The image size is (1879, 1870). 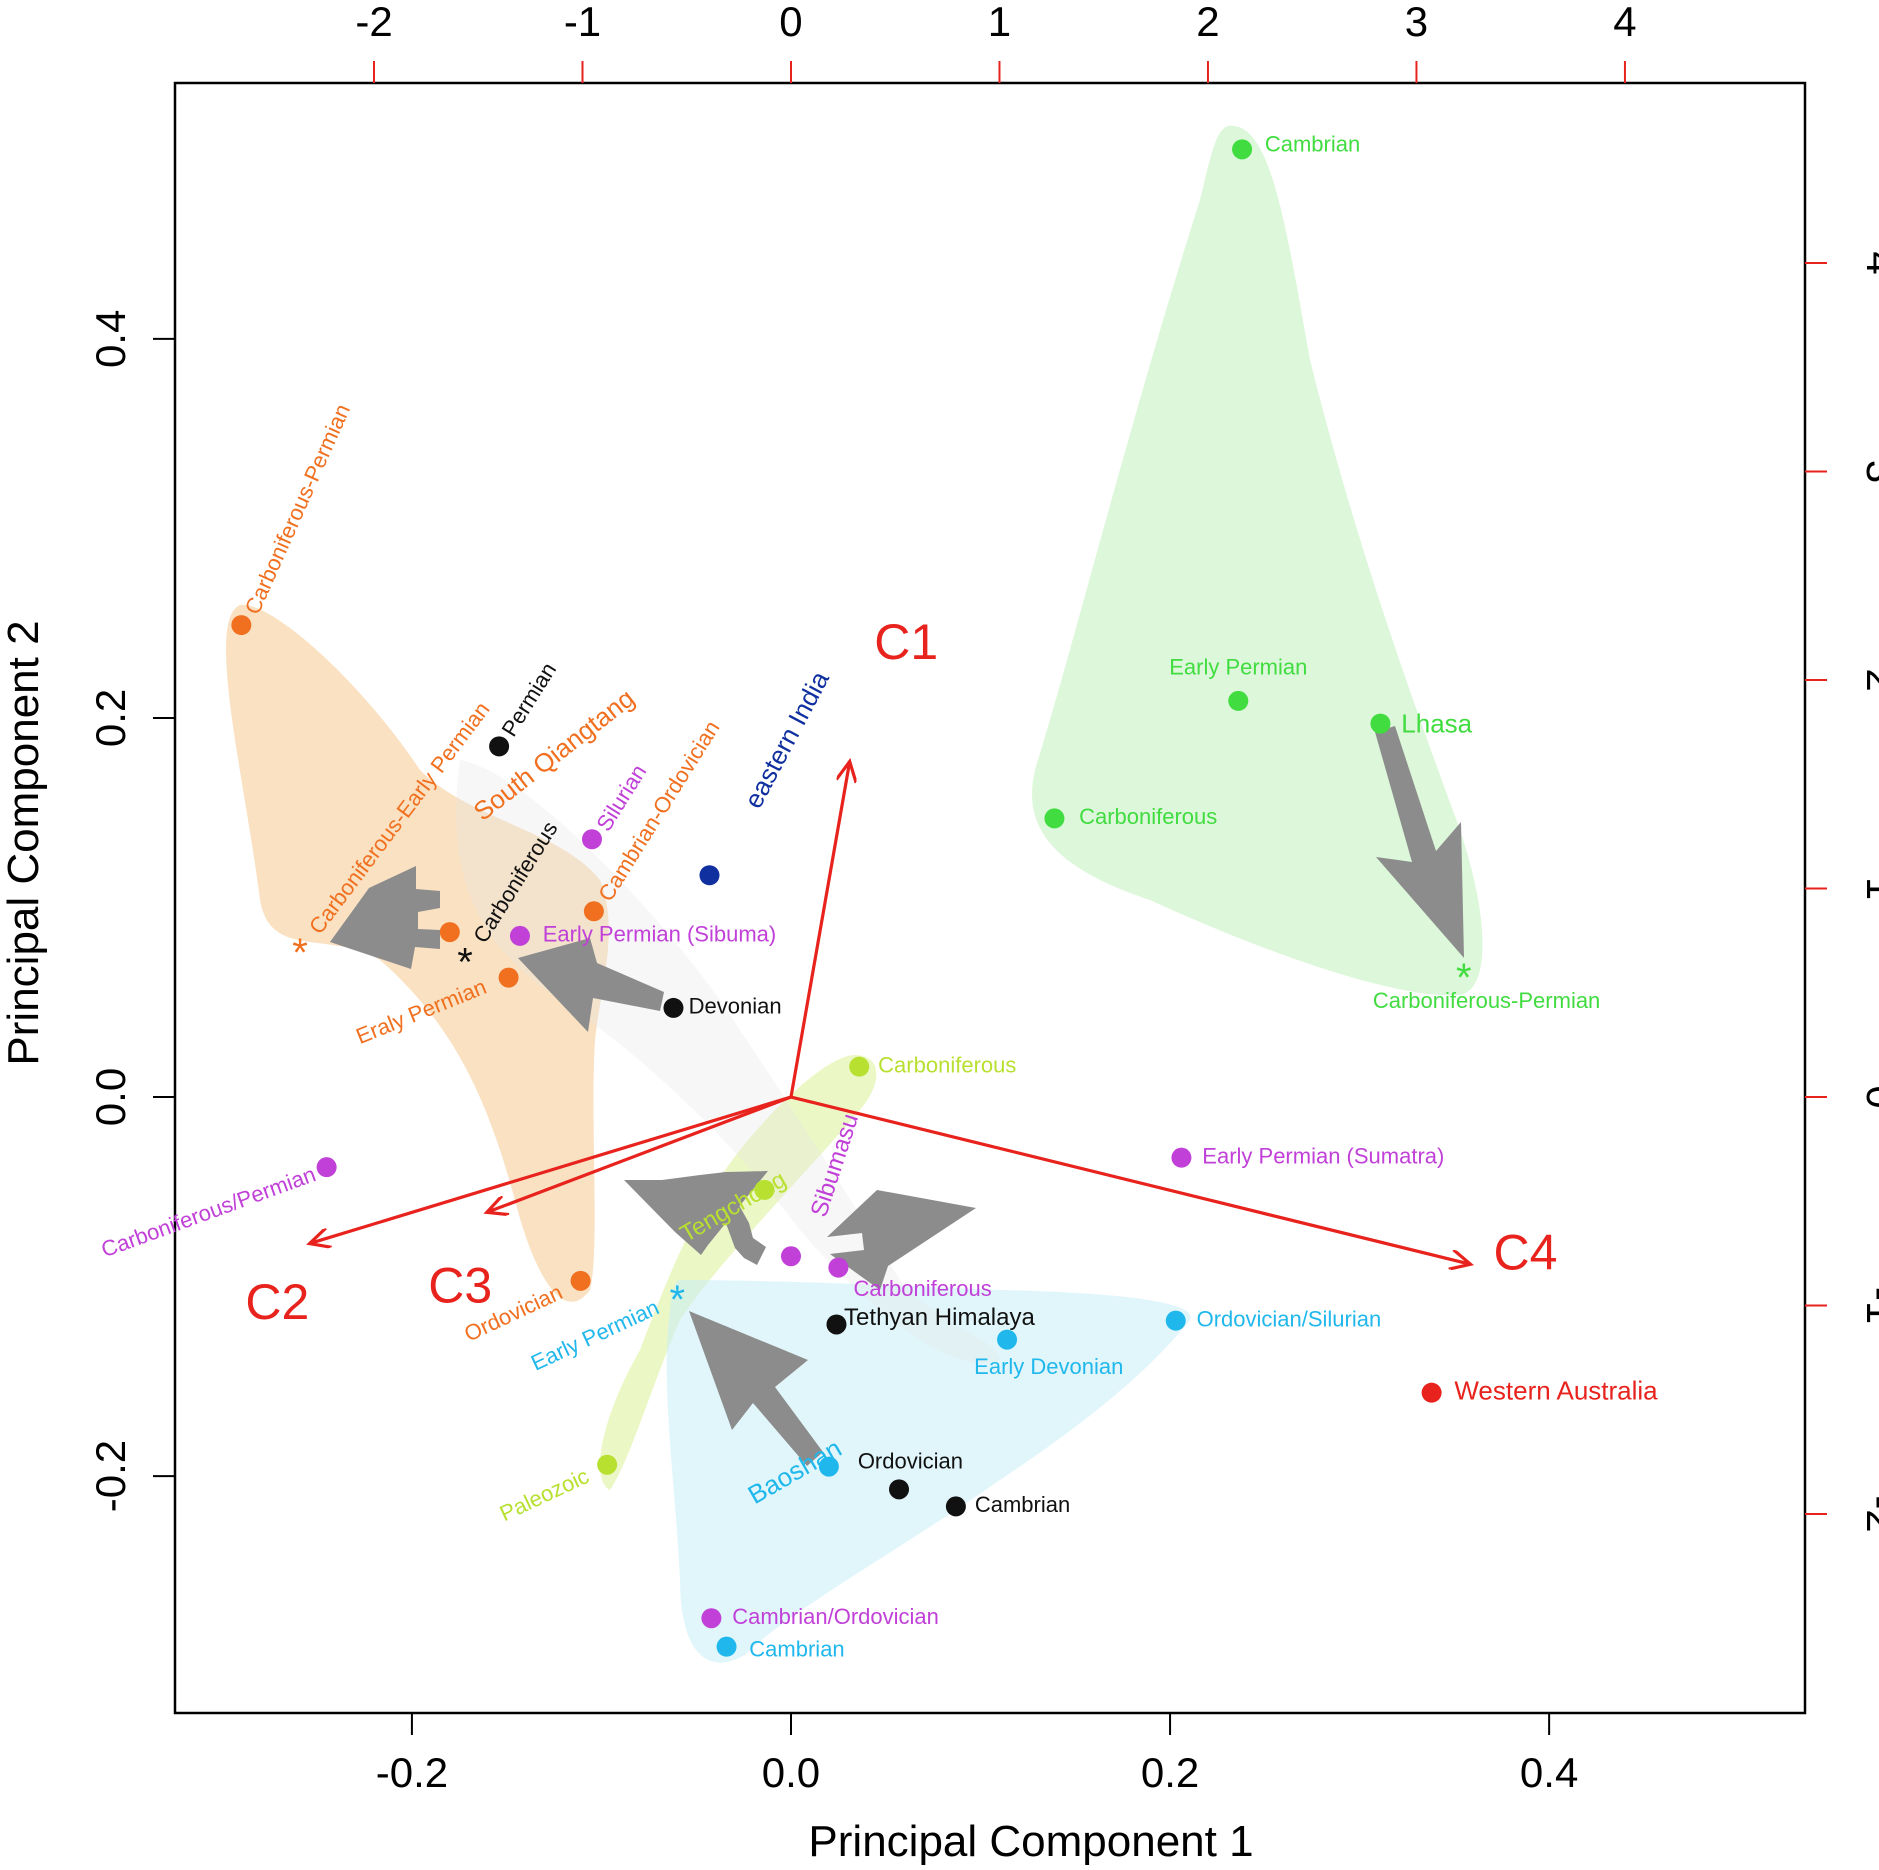 I want to click on y-tick-label: 0.2, so click(x=110, y=718).